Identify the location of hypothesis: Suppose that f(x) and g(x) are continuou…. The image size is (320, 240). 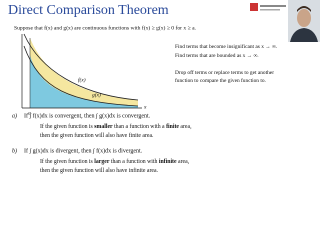
(105, 27).